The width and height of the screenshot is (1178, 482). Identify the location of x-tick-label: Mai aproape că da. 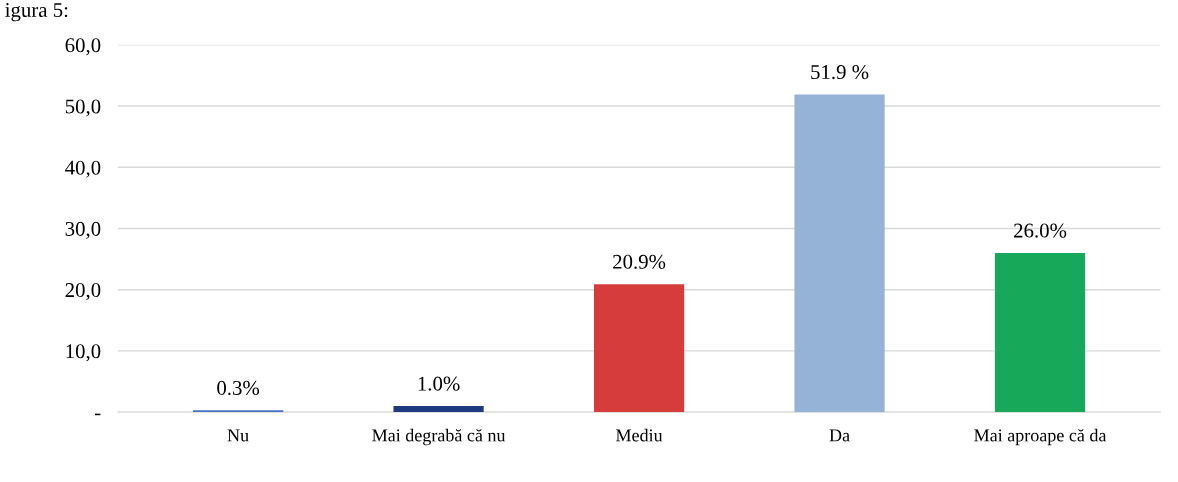
(1040, 437).